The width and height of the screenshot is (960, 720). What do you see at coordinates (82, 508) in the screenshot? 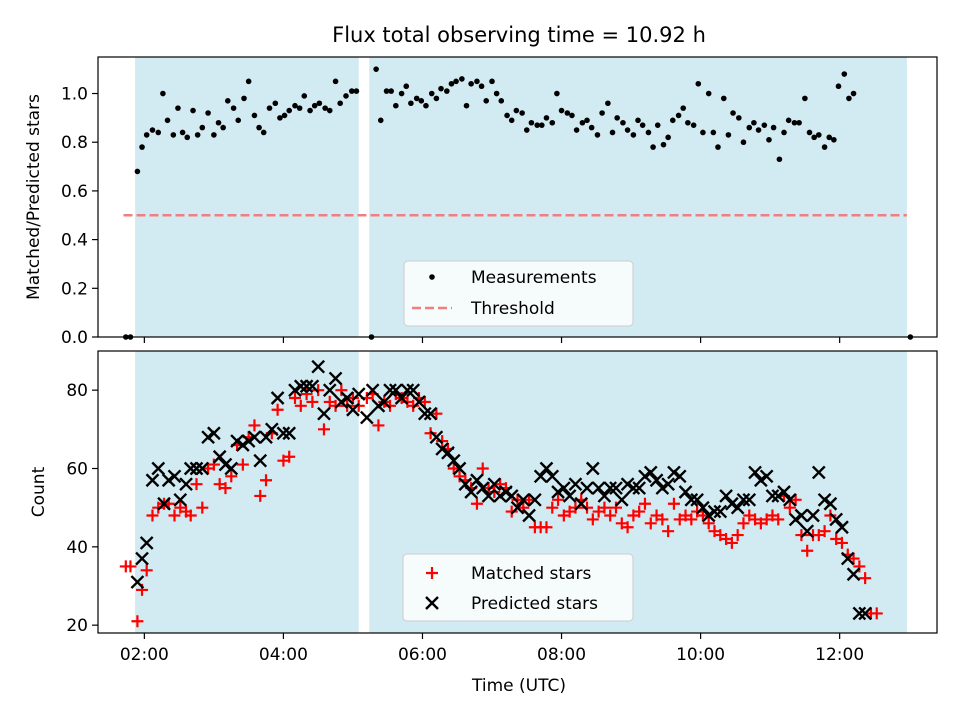
I see `bottom-y-ticks: 20 40 60 80` at bounding box center [82, 508].